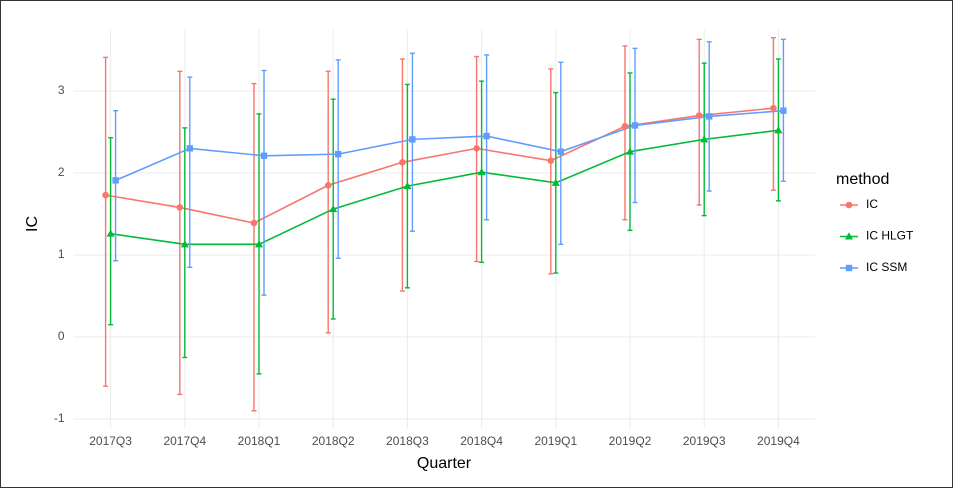 The width and height of the screenshot is (953, 488). What do you see at coordinates (61, 336) in the screenshot?
I see `y-tick-label: 0` at bounding box center [61, 336].